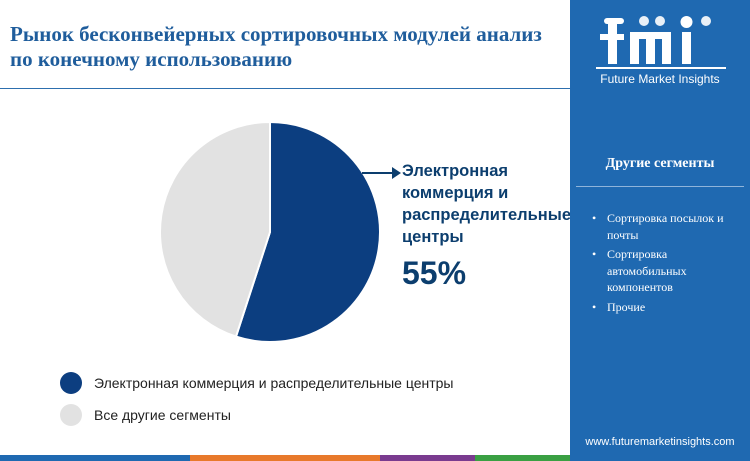 This screenshot has height=461, width=750. Describe the element at coordinates (215, 229) in the screenshot. I see `pie-slice-other` at that location.